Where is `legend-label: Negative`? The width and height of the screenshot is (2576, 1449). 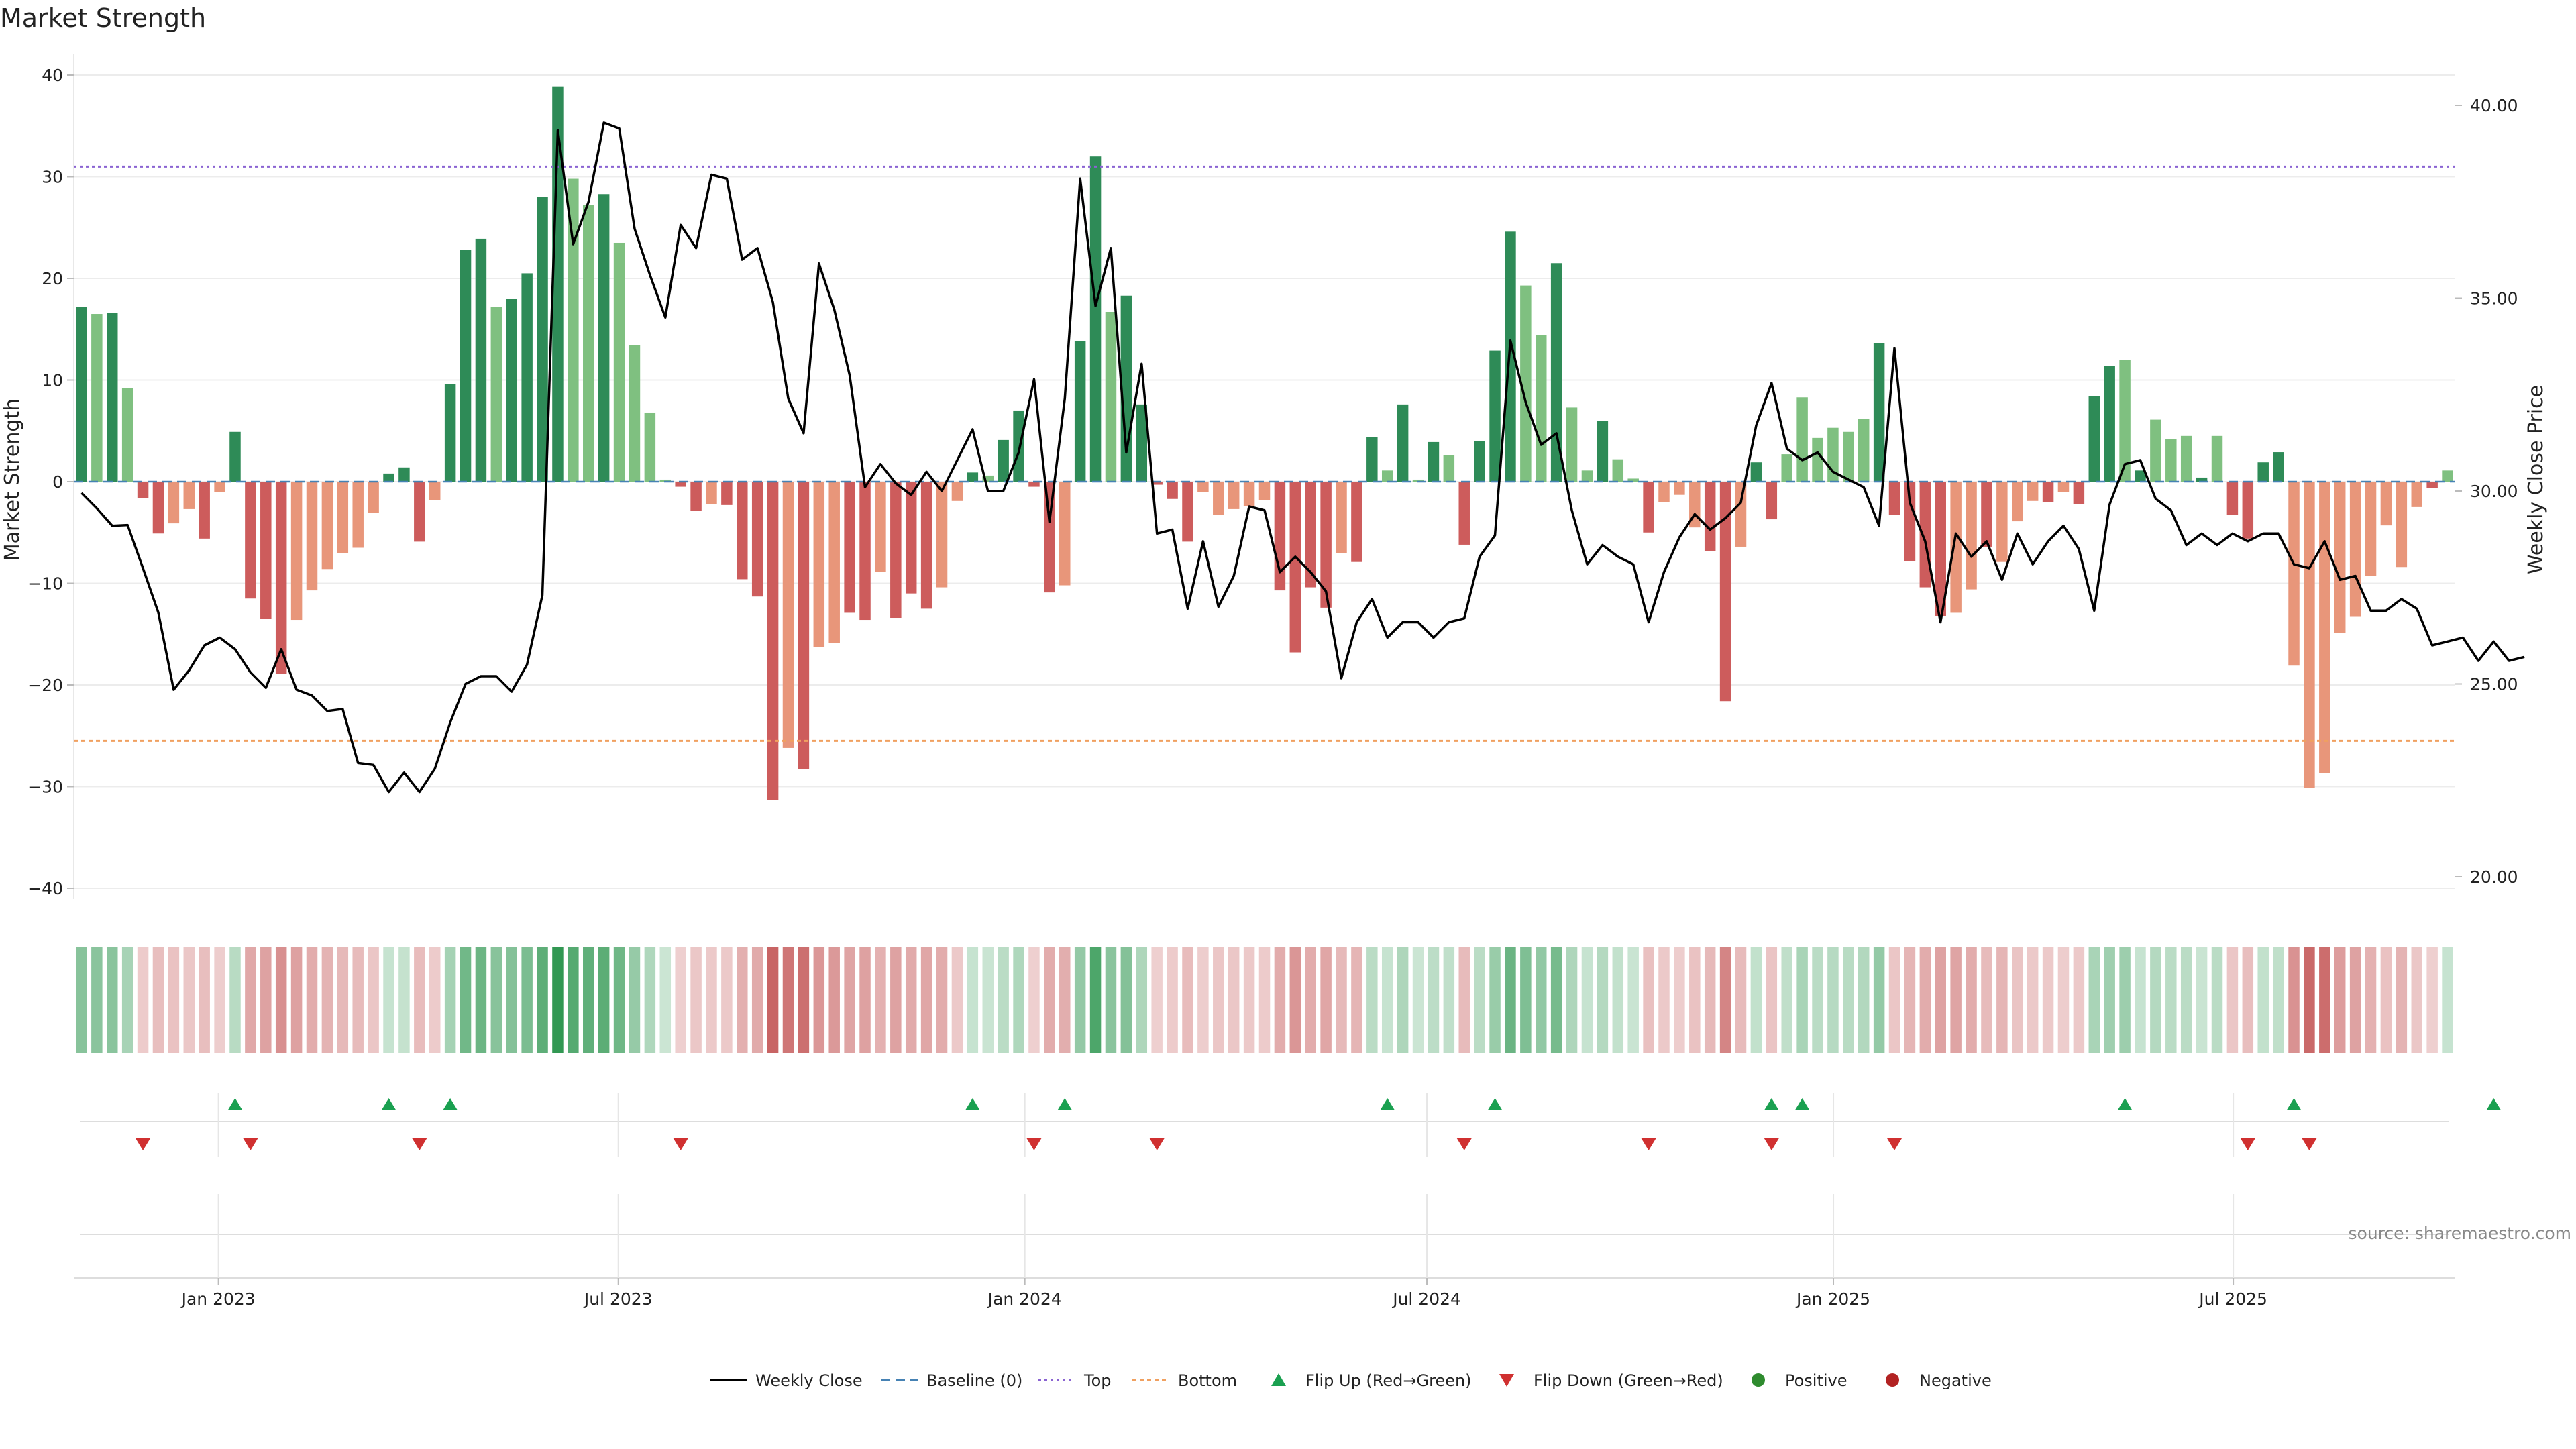
legend-label: Negative is located at coordinates (1955, 1380).